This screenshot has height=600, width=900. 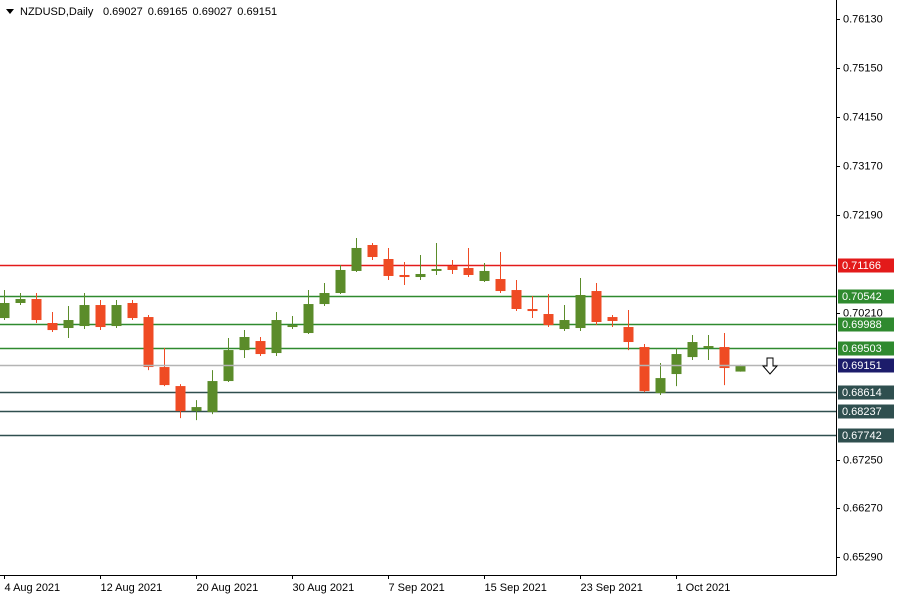 What do you see at coordinates (863, 313) in the screenshot?
I see `y-tick-label: 0.70210` at bounding box center [863, 313].